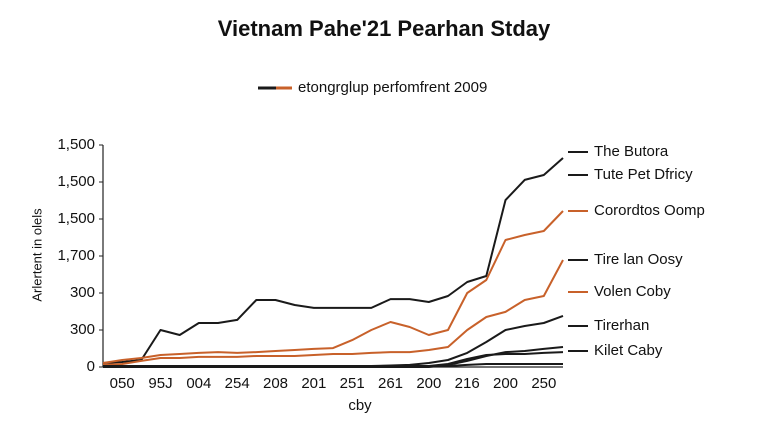 The height and width of the screenshot is (432, 768). I want to click on x-tick-label: 201, so click(313, 383).